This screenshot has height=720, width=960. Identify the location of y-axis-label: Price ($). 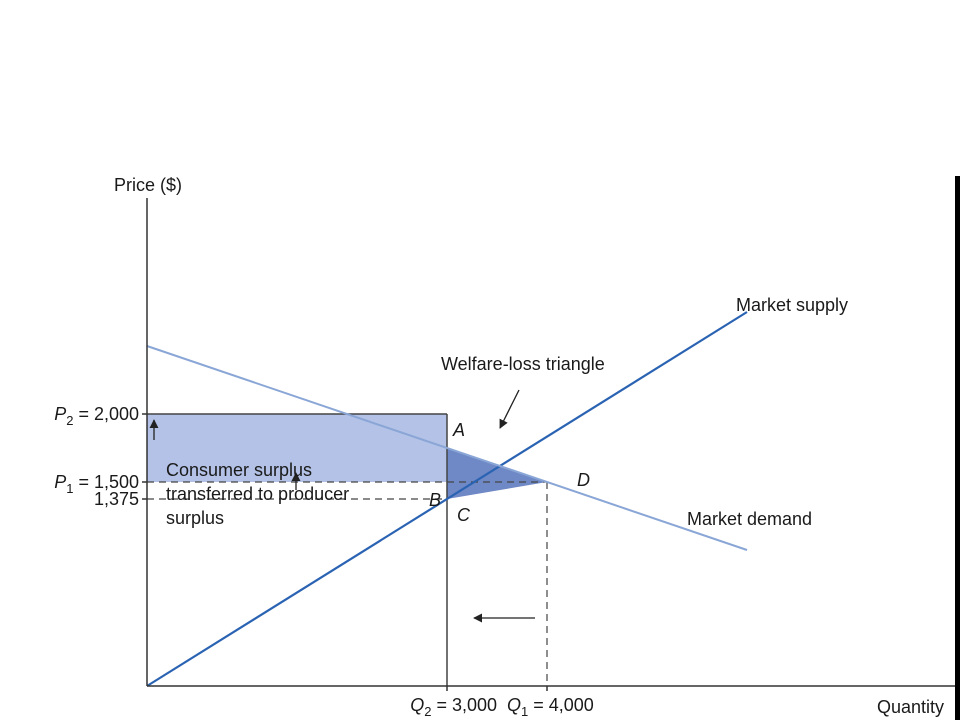
(148, 185).